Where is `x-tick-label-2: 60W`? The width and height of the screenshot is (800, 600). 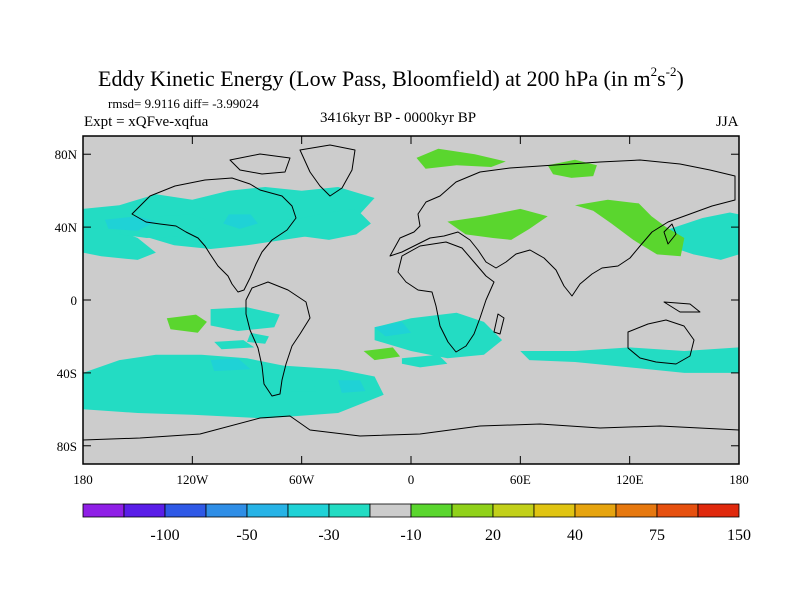 x-tick-label-2: 60W is located at coordinates (302, 479).